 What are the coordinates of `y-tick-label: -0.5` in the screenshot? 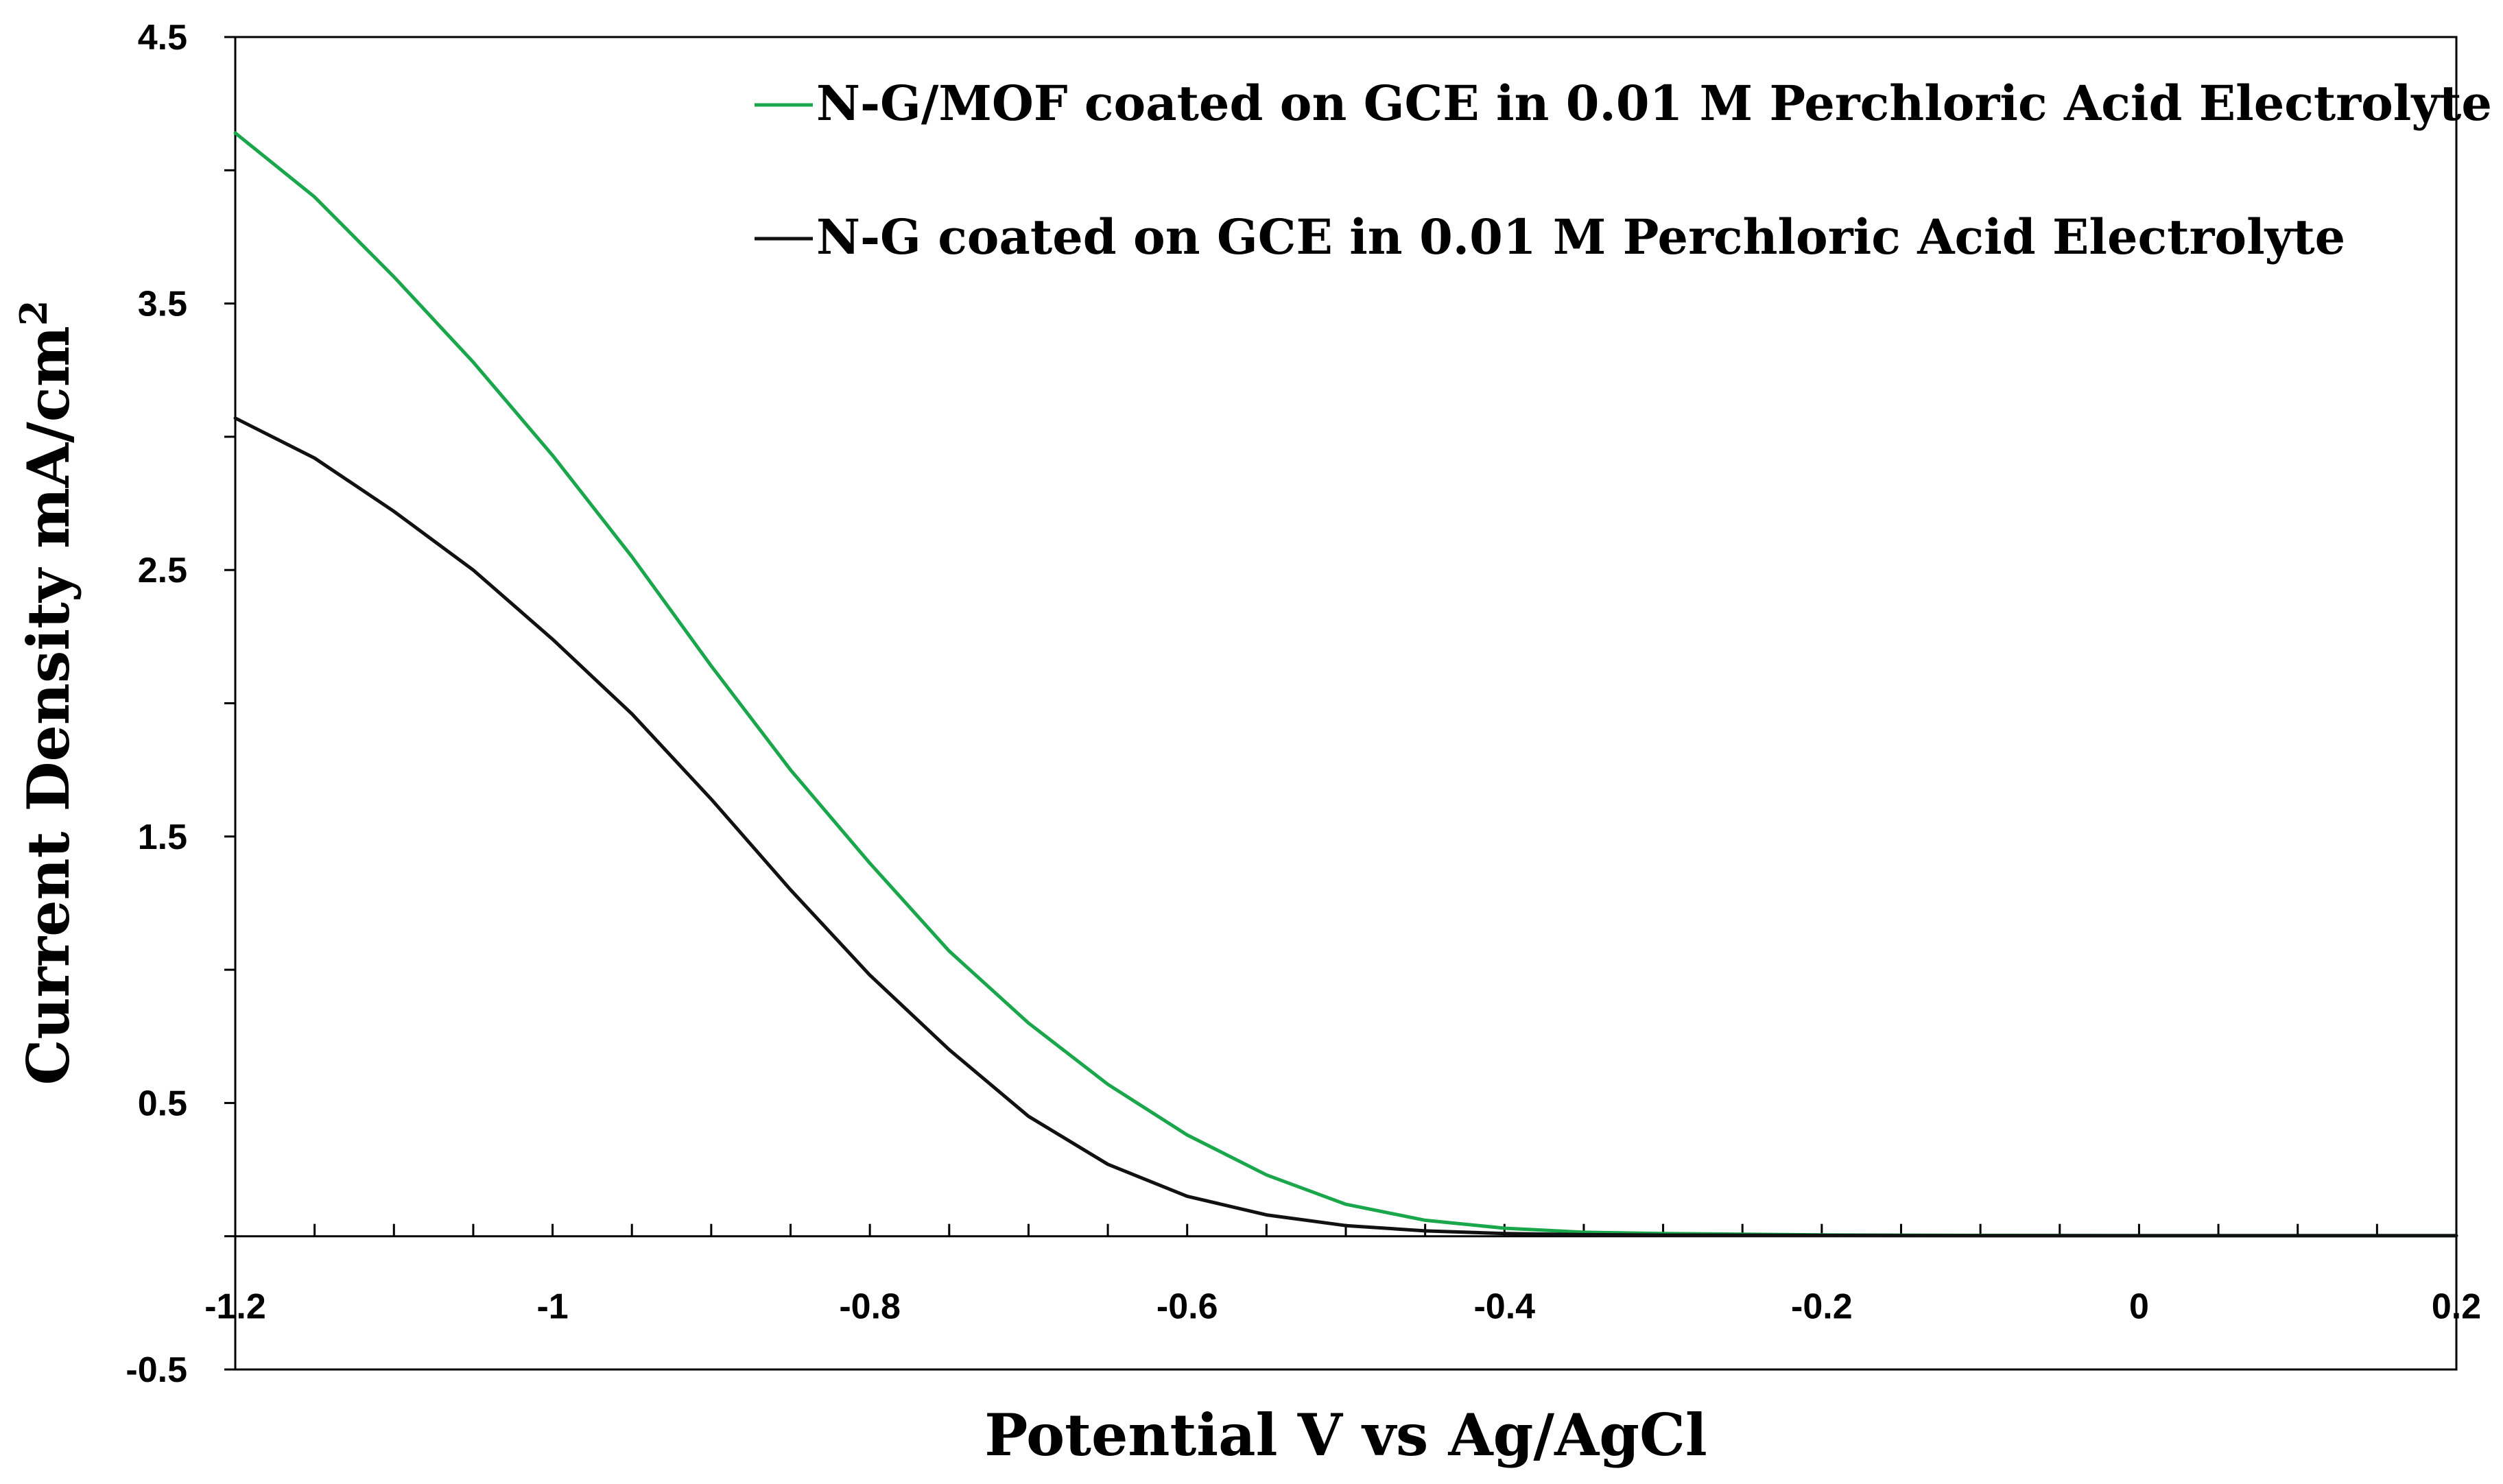 It's located at (156, 1370).